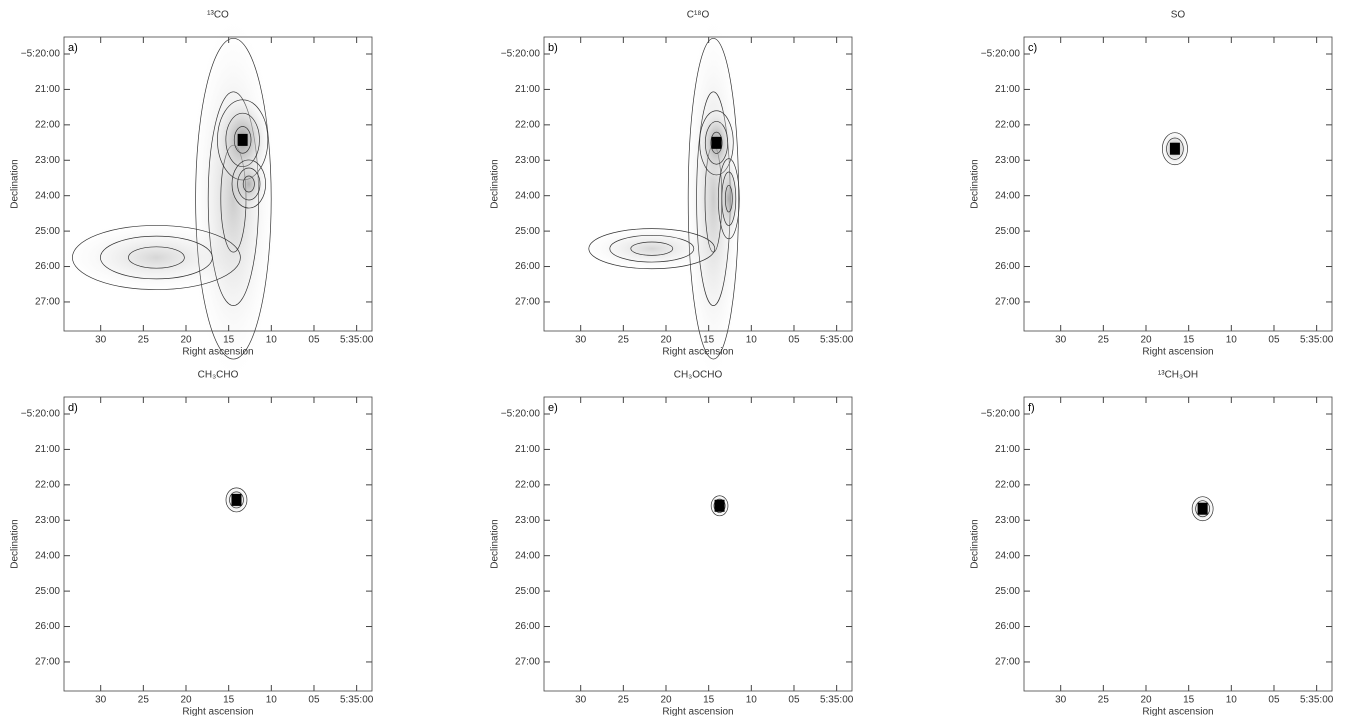 This screenshot has width=1357, height=721. I want to click on panel-label: c), so click(1032, 48).